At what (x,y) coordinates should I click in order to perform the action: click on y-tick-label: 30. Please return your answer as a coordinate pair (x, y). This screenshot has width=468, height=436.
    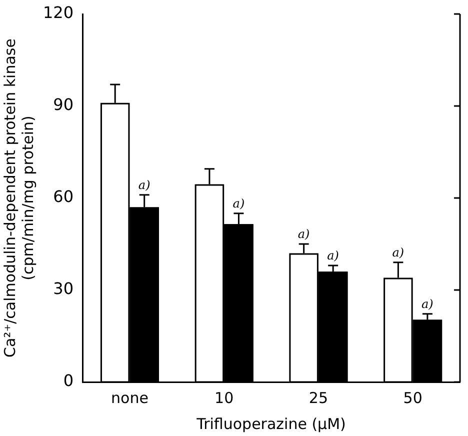
    Looking at the image, I should click on (63, 288).